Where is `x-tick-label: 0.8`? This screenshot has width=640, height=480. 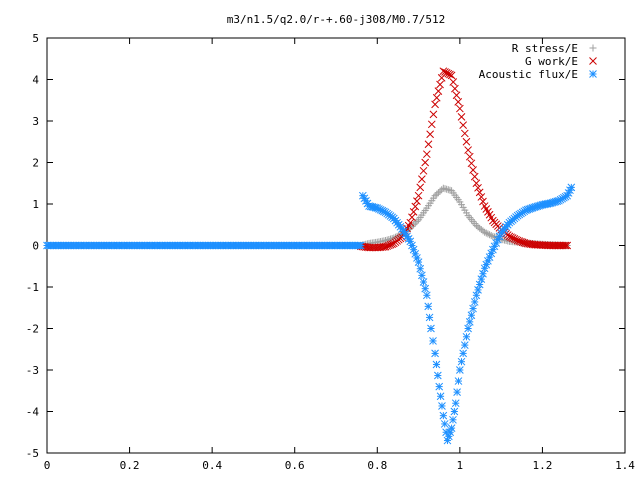
x-tick-label: 0.8 is located at coordinates (377, 465).